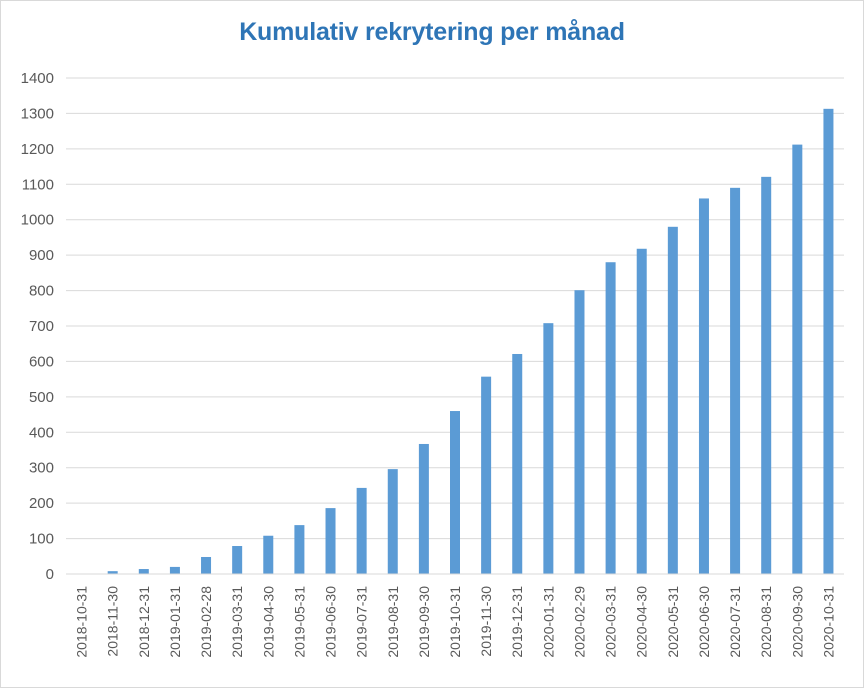 This screenshot has height=688, width=864. Describe the element at coordinates (38, 184) in the screenshot. I see `y-tick-label: 1100` at that location.